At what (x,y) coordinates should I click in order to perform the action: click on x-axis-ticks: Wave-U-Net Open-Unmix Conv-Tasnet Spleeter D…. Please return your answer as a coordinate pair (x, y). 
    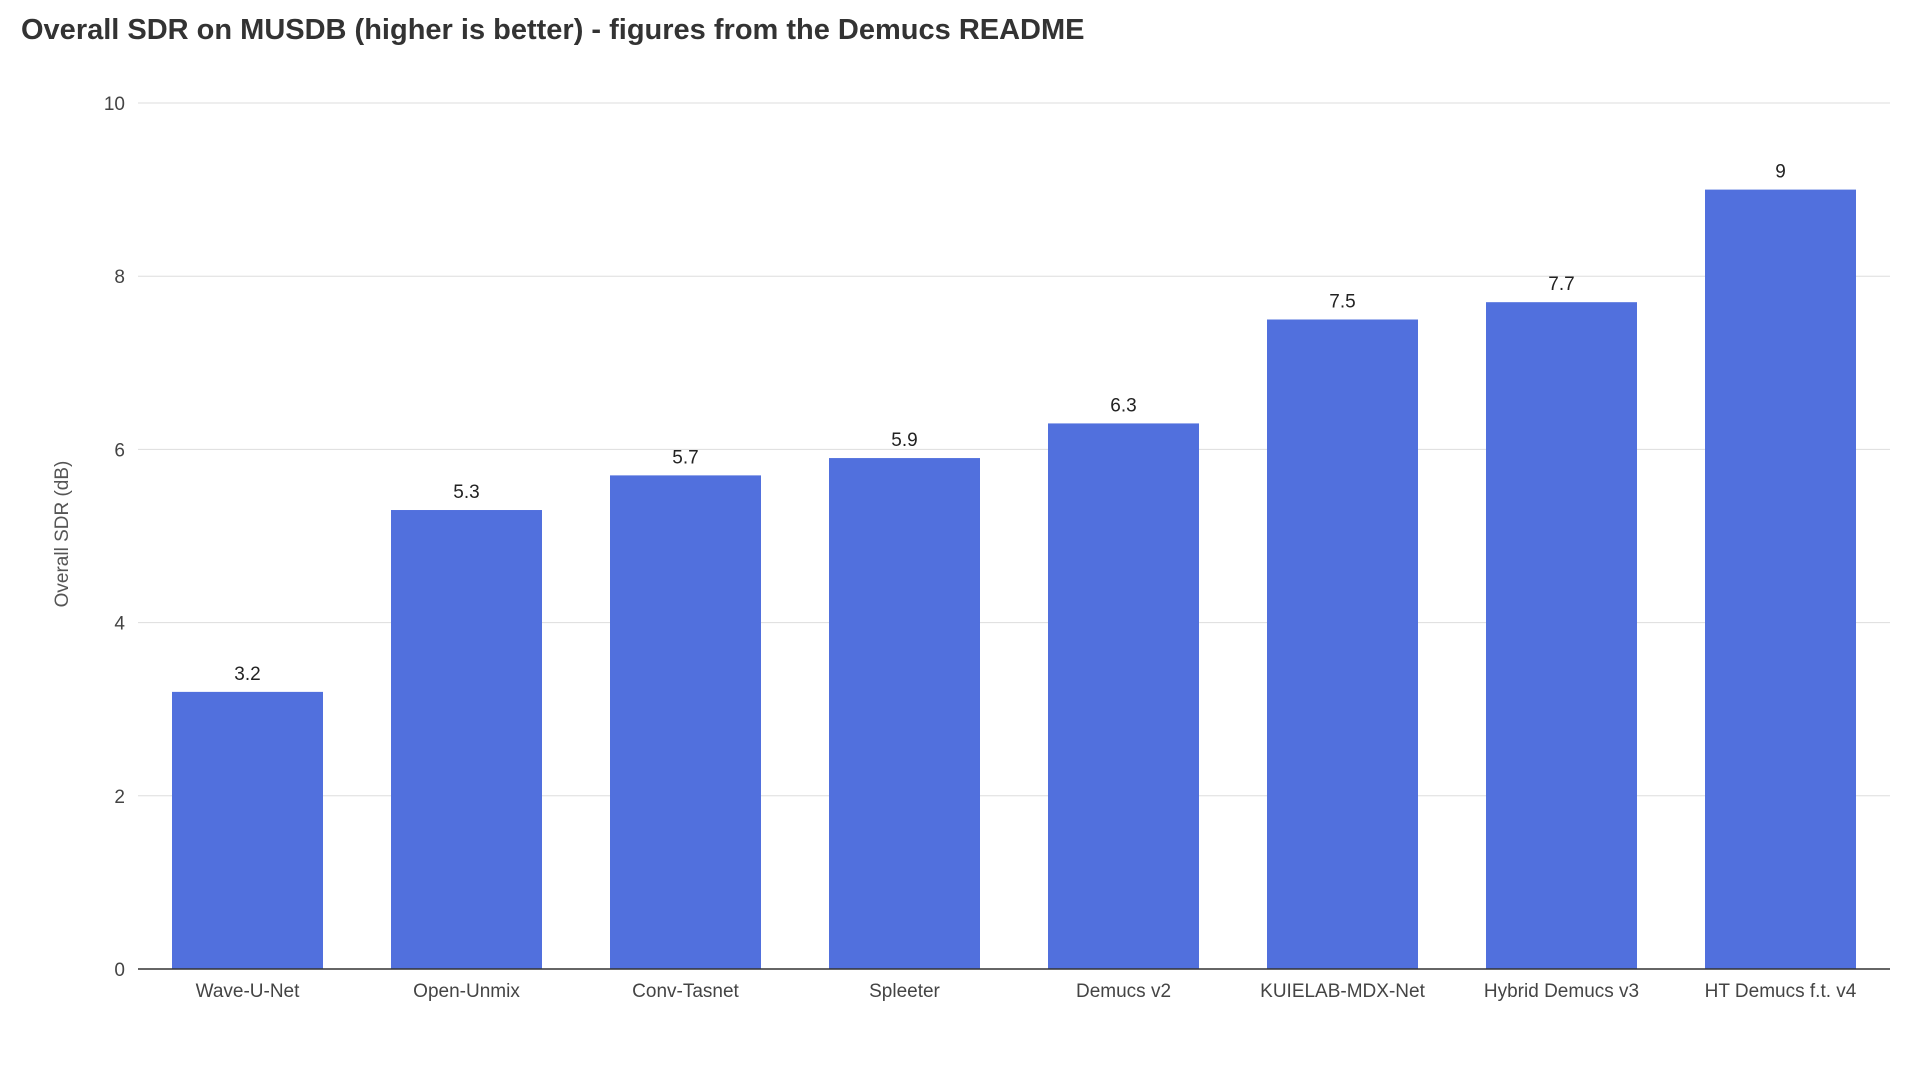
    Looking at the image, I should click on (1026, 991).